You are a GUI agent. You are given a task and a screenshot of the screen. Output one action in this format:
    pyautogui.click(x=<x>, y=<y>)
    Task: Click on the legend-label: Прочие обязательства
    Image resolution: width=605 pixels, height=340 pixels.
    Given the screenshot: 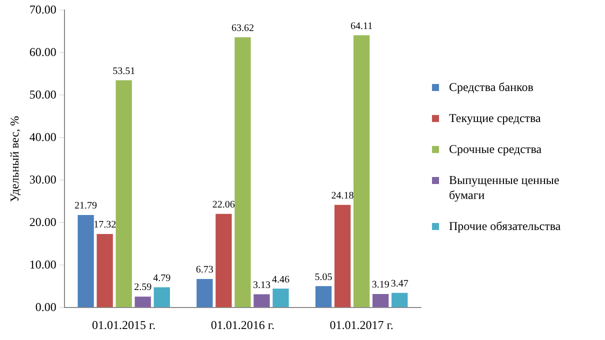 What is the action you would take?
    pyautogui.click(x=505, y=226)
    